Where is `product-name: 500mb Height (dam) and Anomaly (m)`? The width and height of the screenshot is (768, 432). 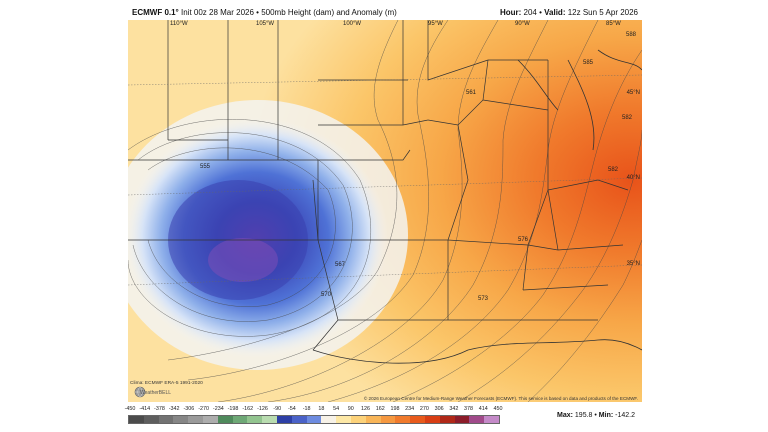
product-name: 500mb Height (dam) and Anomaly (m) is located at coordinates (329, 12).